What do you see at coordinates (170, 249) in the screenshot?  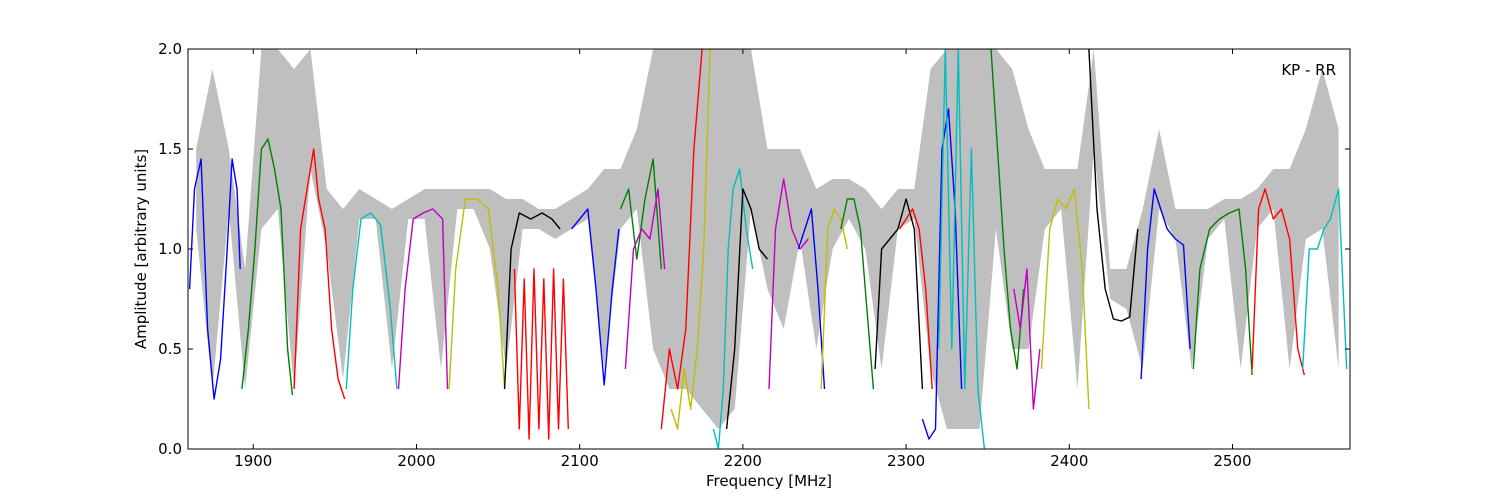 I see `y-tick-label: 1.0` at bounding box center [170, 249].